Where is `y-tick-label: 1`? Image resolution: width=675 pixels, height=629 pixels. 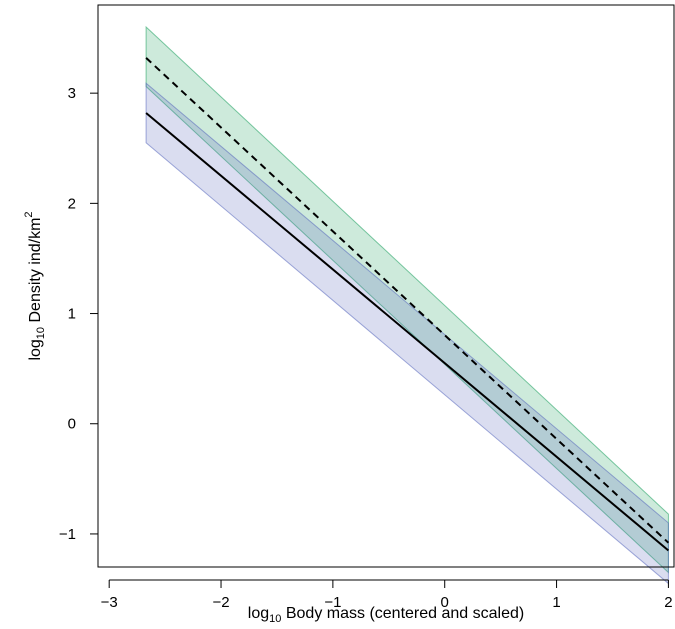
y-tick-label: 1 is located at coordinates (72, 314).